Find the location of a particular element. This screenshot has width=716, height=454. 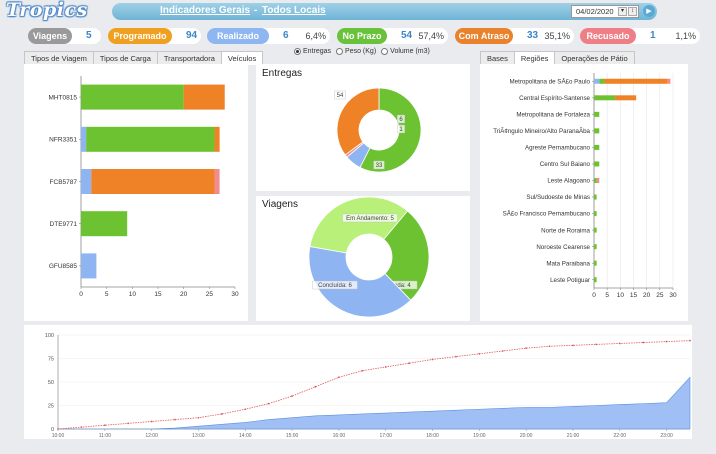

slice-label: 1 is located at coordinates (401, 130).